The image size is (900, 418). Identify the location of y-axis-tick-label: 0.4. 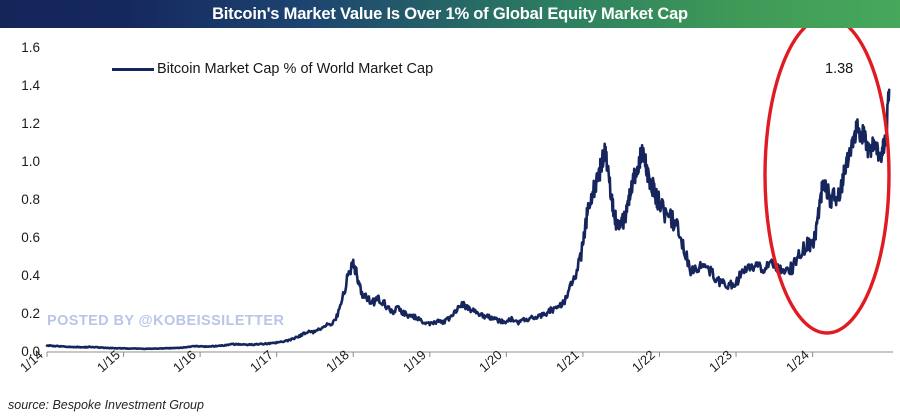
(30, 275).